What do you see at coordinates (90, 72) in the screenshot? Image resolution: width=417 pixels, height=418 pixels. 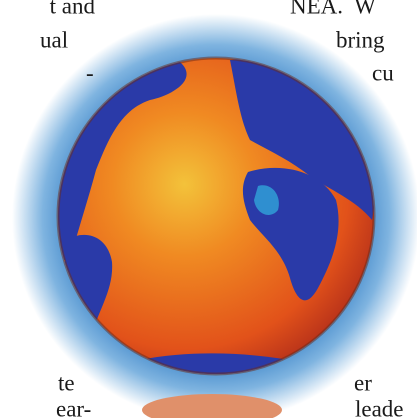 I see `text-fragment: -` at bounding box center [90, 72].